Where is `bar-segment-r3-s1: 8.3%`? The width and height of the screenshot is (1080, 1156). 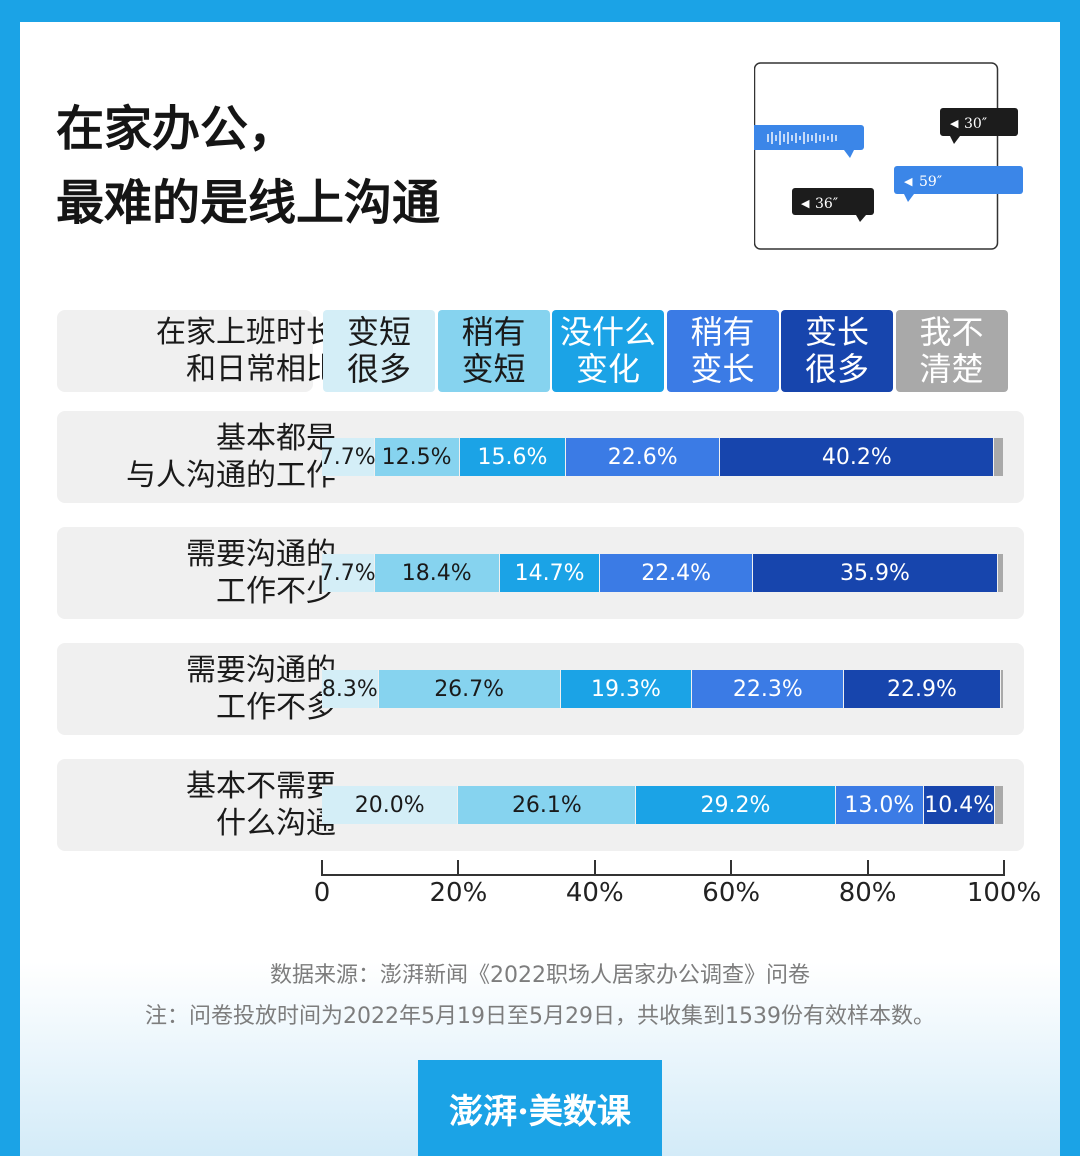 bar-segment-r3-s1: 8.3% is located at coordinates (350, 689).